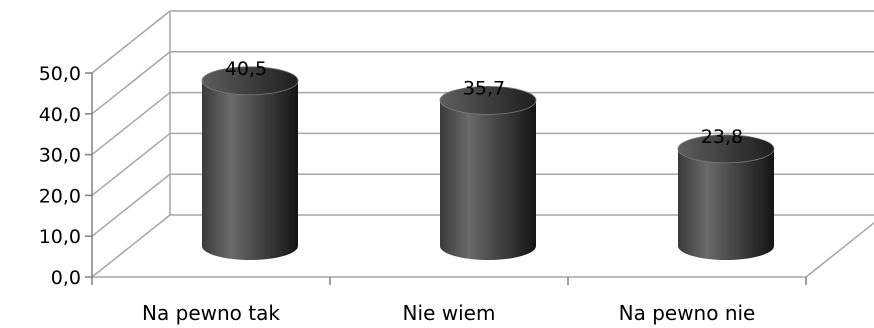 This screenshot has height=328, width=874. I want to click on y-tick-label: 0,0, so click(66, 278).